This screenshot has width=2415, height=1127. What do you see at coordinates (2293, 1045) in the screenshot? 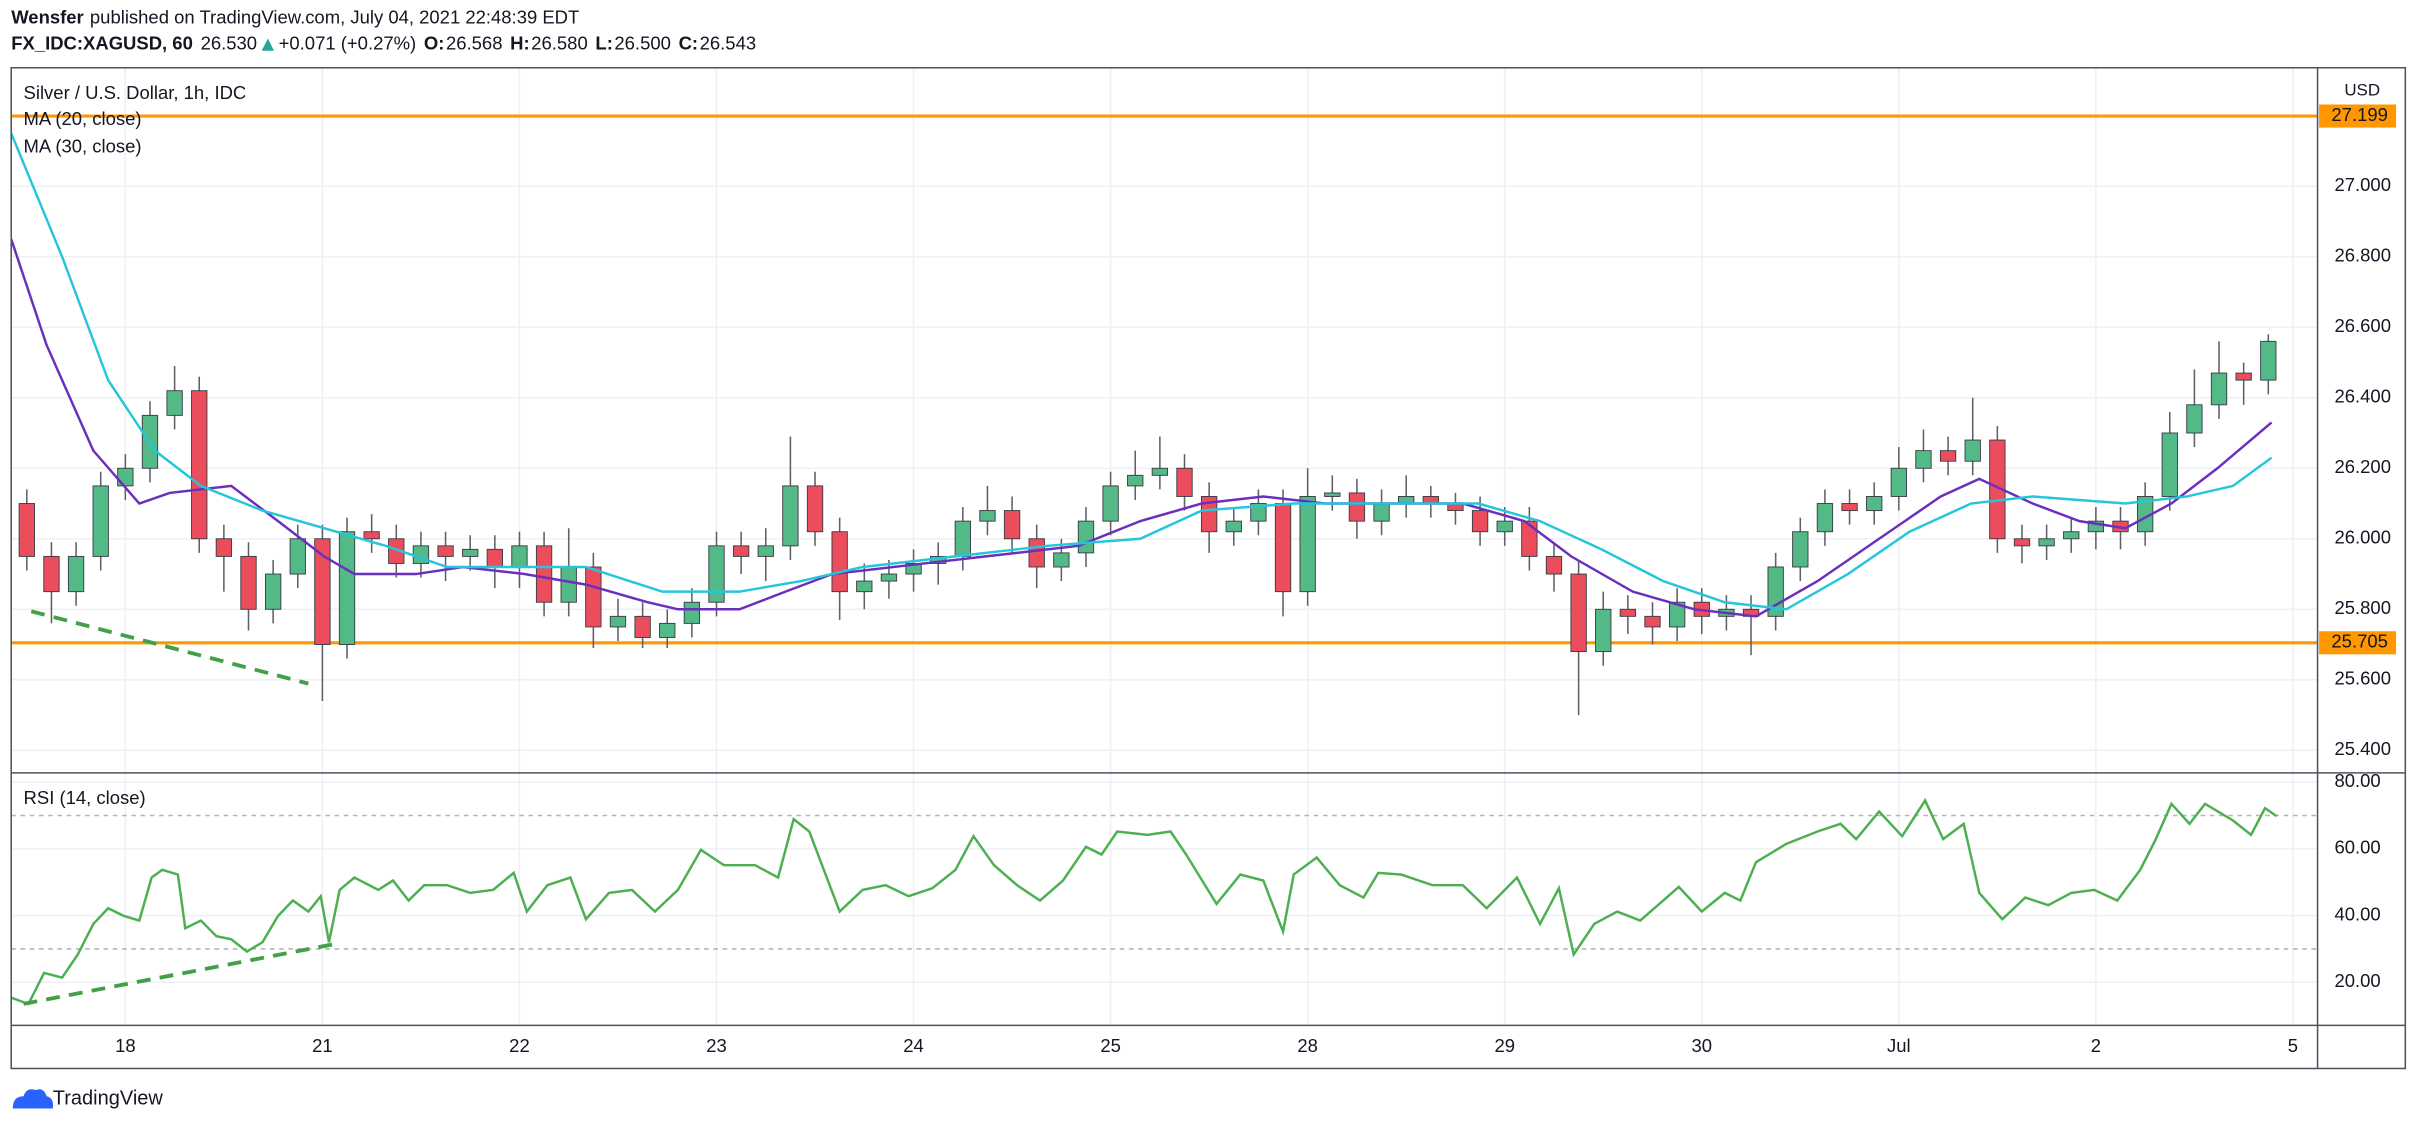
I see `x-tick-label: 5` at bounding box center [2293, 1045].